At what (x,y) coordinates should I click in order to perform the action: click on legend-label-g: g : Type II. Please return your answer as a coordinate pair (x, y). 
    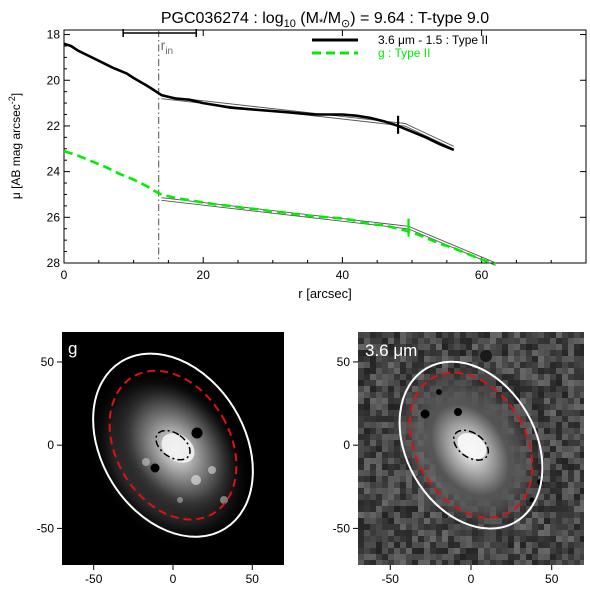
    Looking at the image, I should click on (404, 53).